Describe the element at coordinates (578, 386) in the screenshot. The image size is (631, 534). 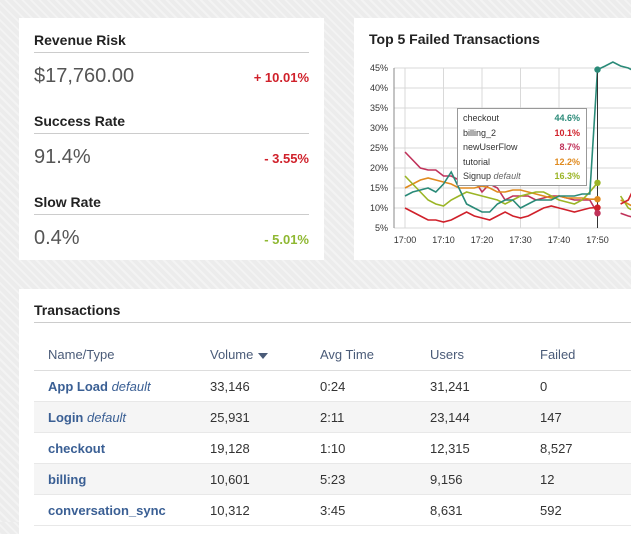
I see `cell-failed: 0` at that location.